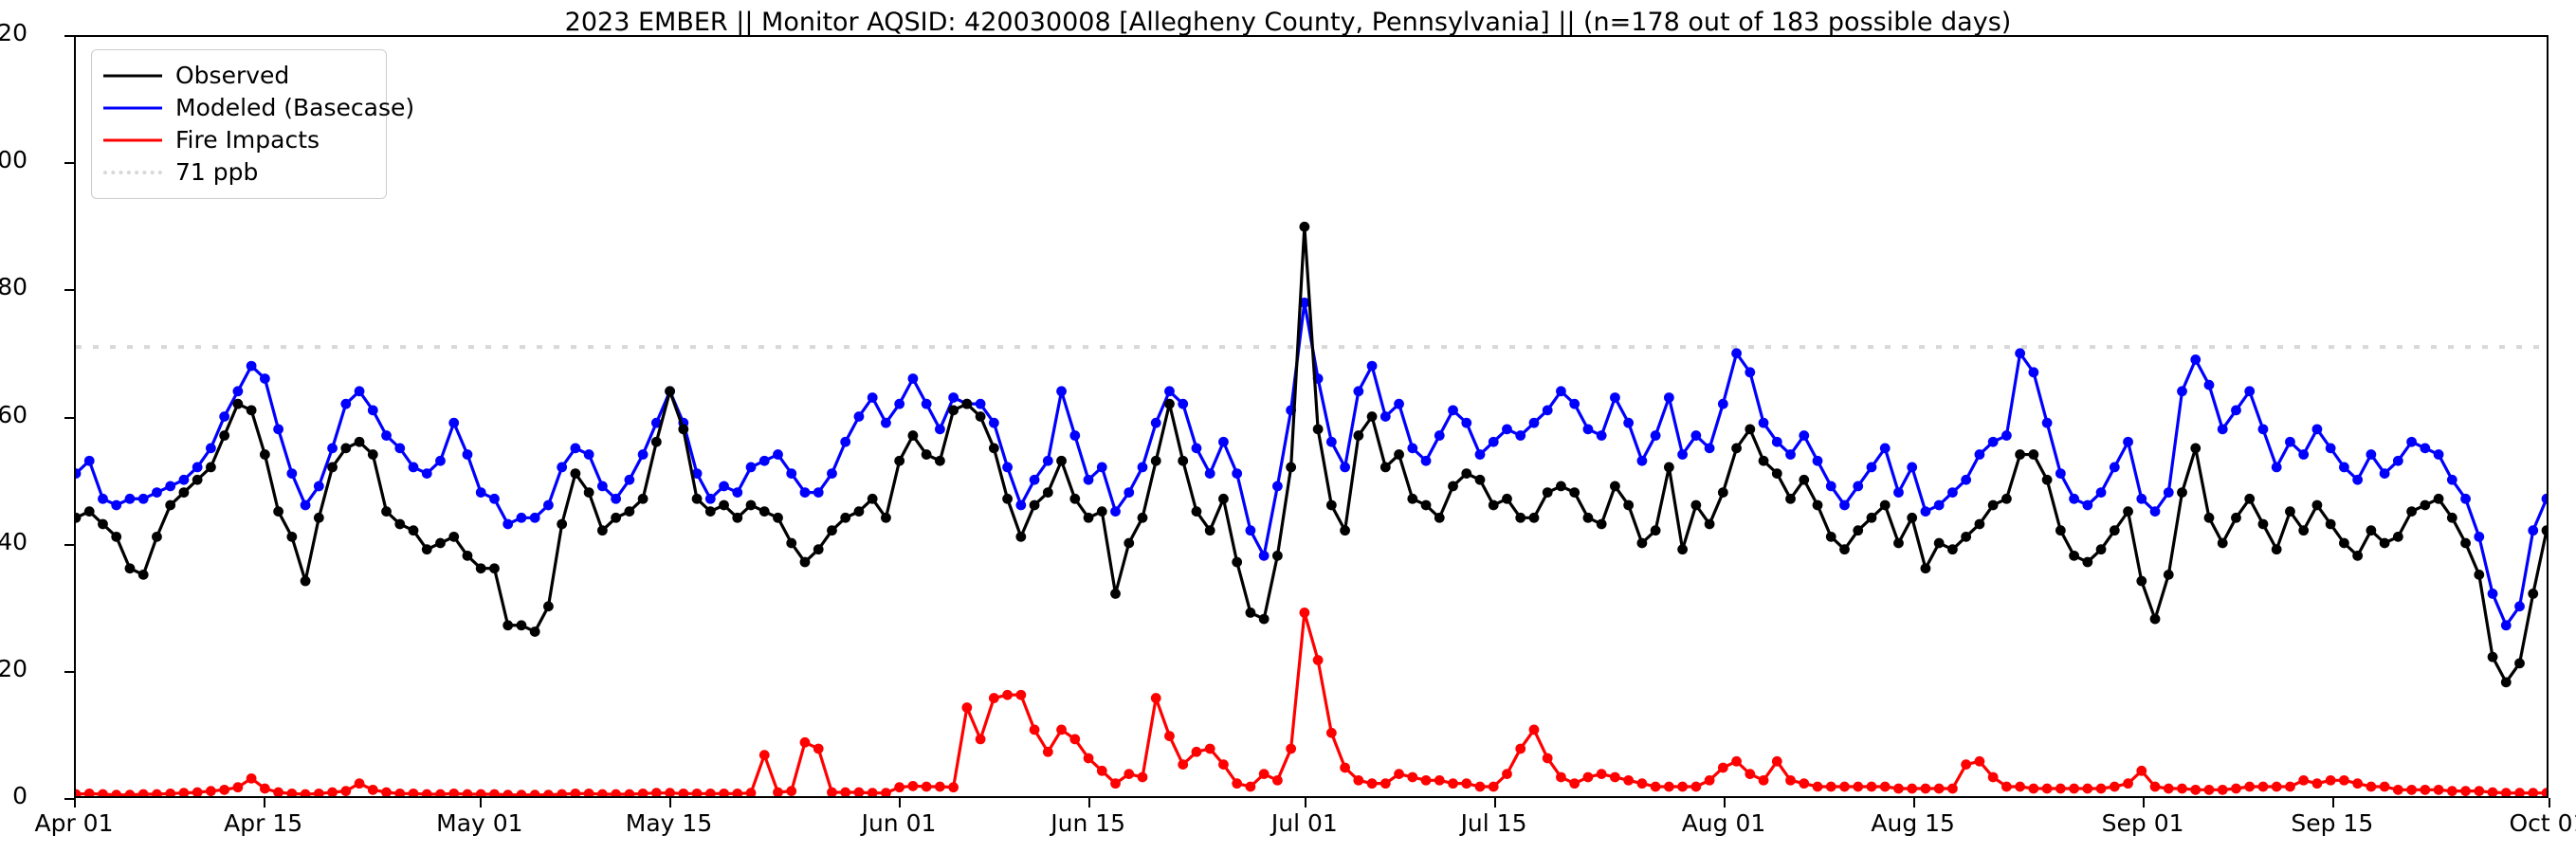 The height and width of the screenshot is (853, 2576). I want to click on legend-item-label: Fire Impacts, so click(247, 140).